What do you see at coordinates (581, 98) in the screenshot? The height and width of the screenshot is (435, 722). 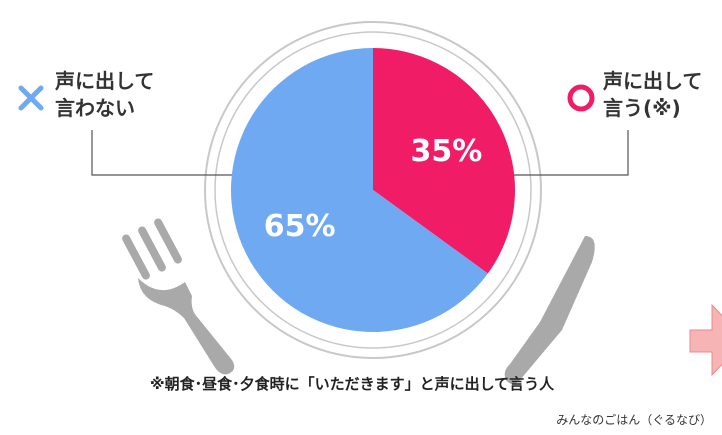 I see `legend-icon-circle` at bounding box center [581, 98].